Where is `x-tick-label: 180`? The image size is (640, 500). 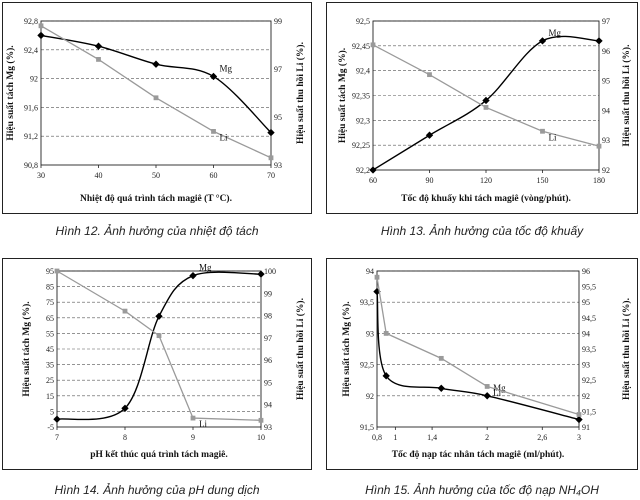 x-tick-label: 180 is located at coordinates (599, 180).